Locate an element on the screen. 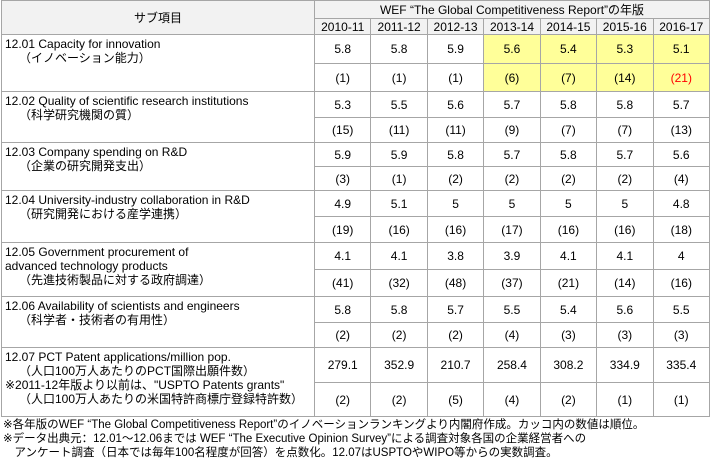 The image size is (711, 460). rank-cell: (21) is located at coordinates (568, 283).